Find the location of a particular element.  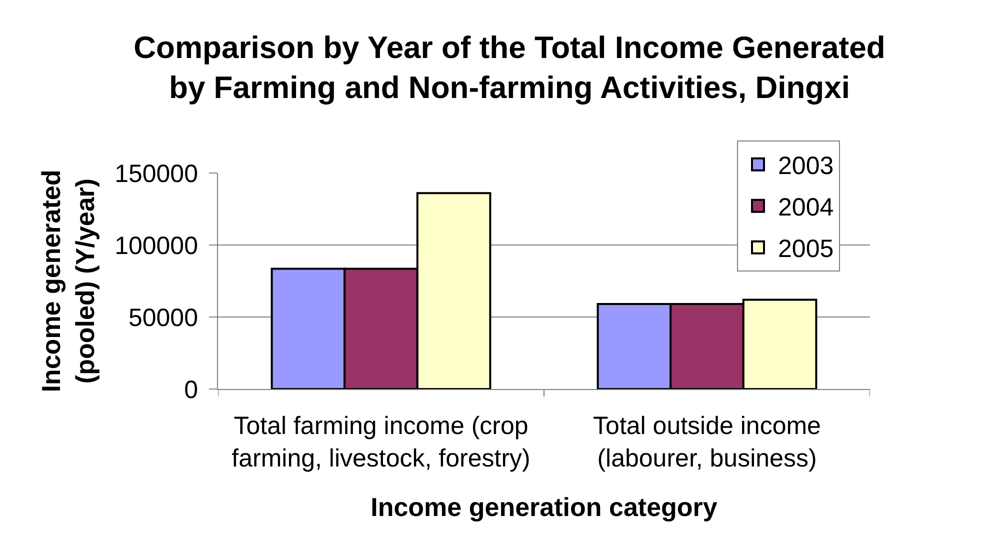

x-tick-label: Total farming income (crop farming, livestock, forestry) is located at coordinates (381, 442).